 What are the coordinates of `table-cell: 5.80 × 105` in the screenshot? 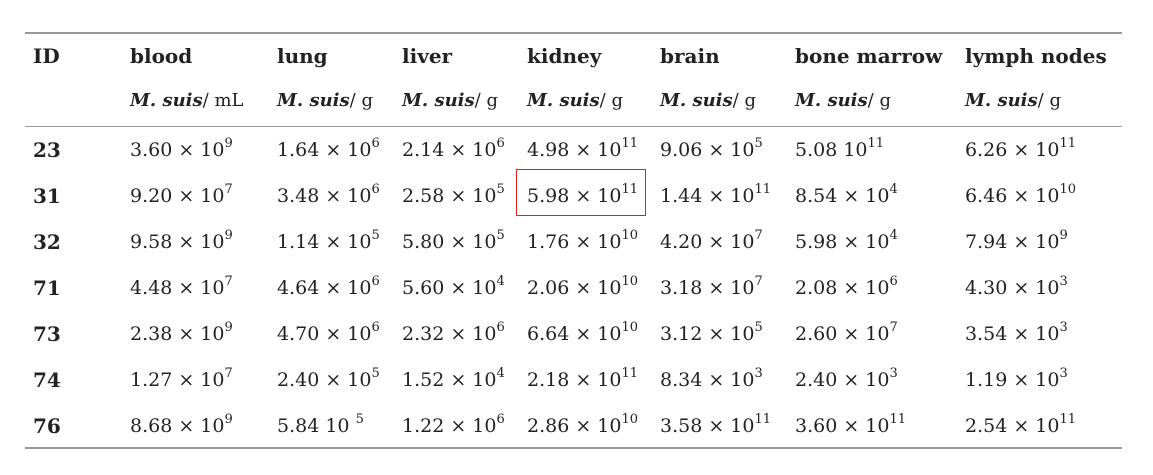 It's located at (453, 241).